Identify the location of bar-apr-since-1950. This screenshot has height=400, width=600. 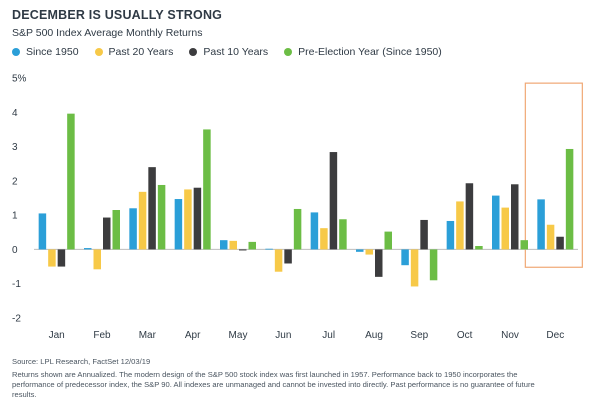
(178, 224).